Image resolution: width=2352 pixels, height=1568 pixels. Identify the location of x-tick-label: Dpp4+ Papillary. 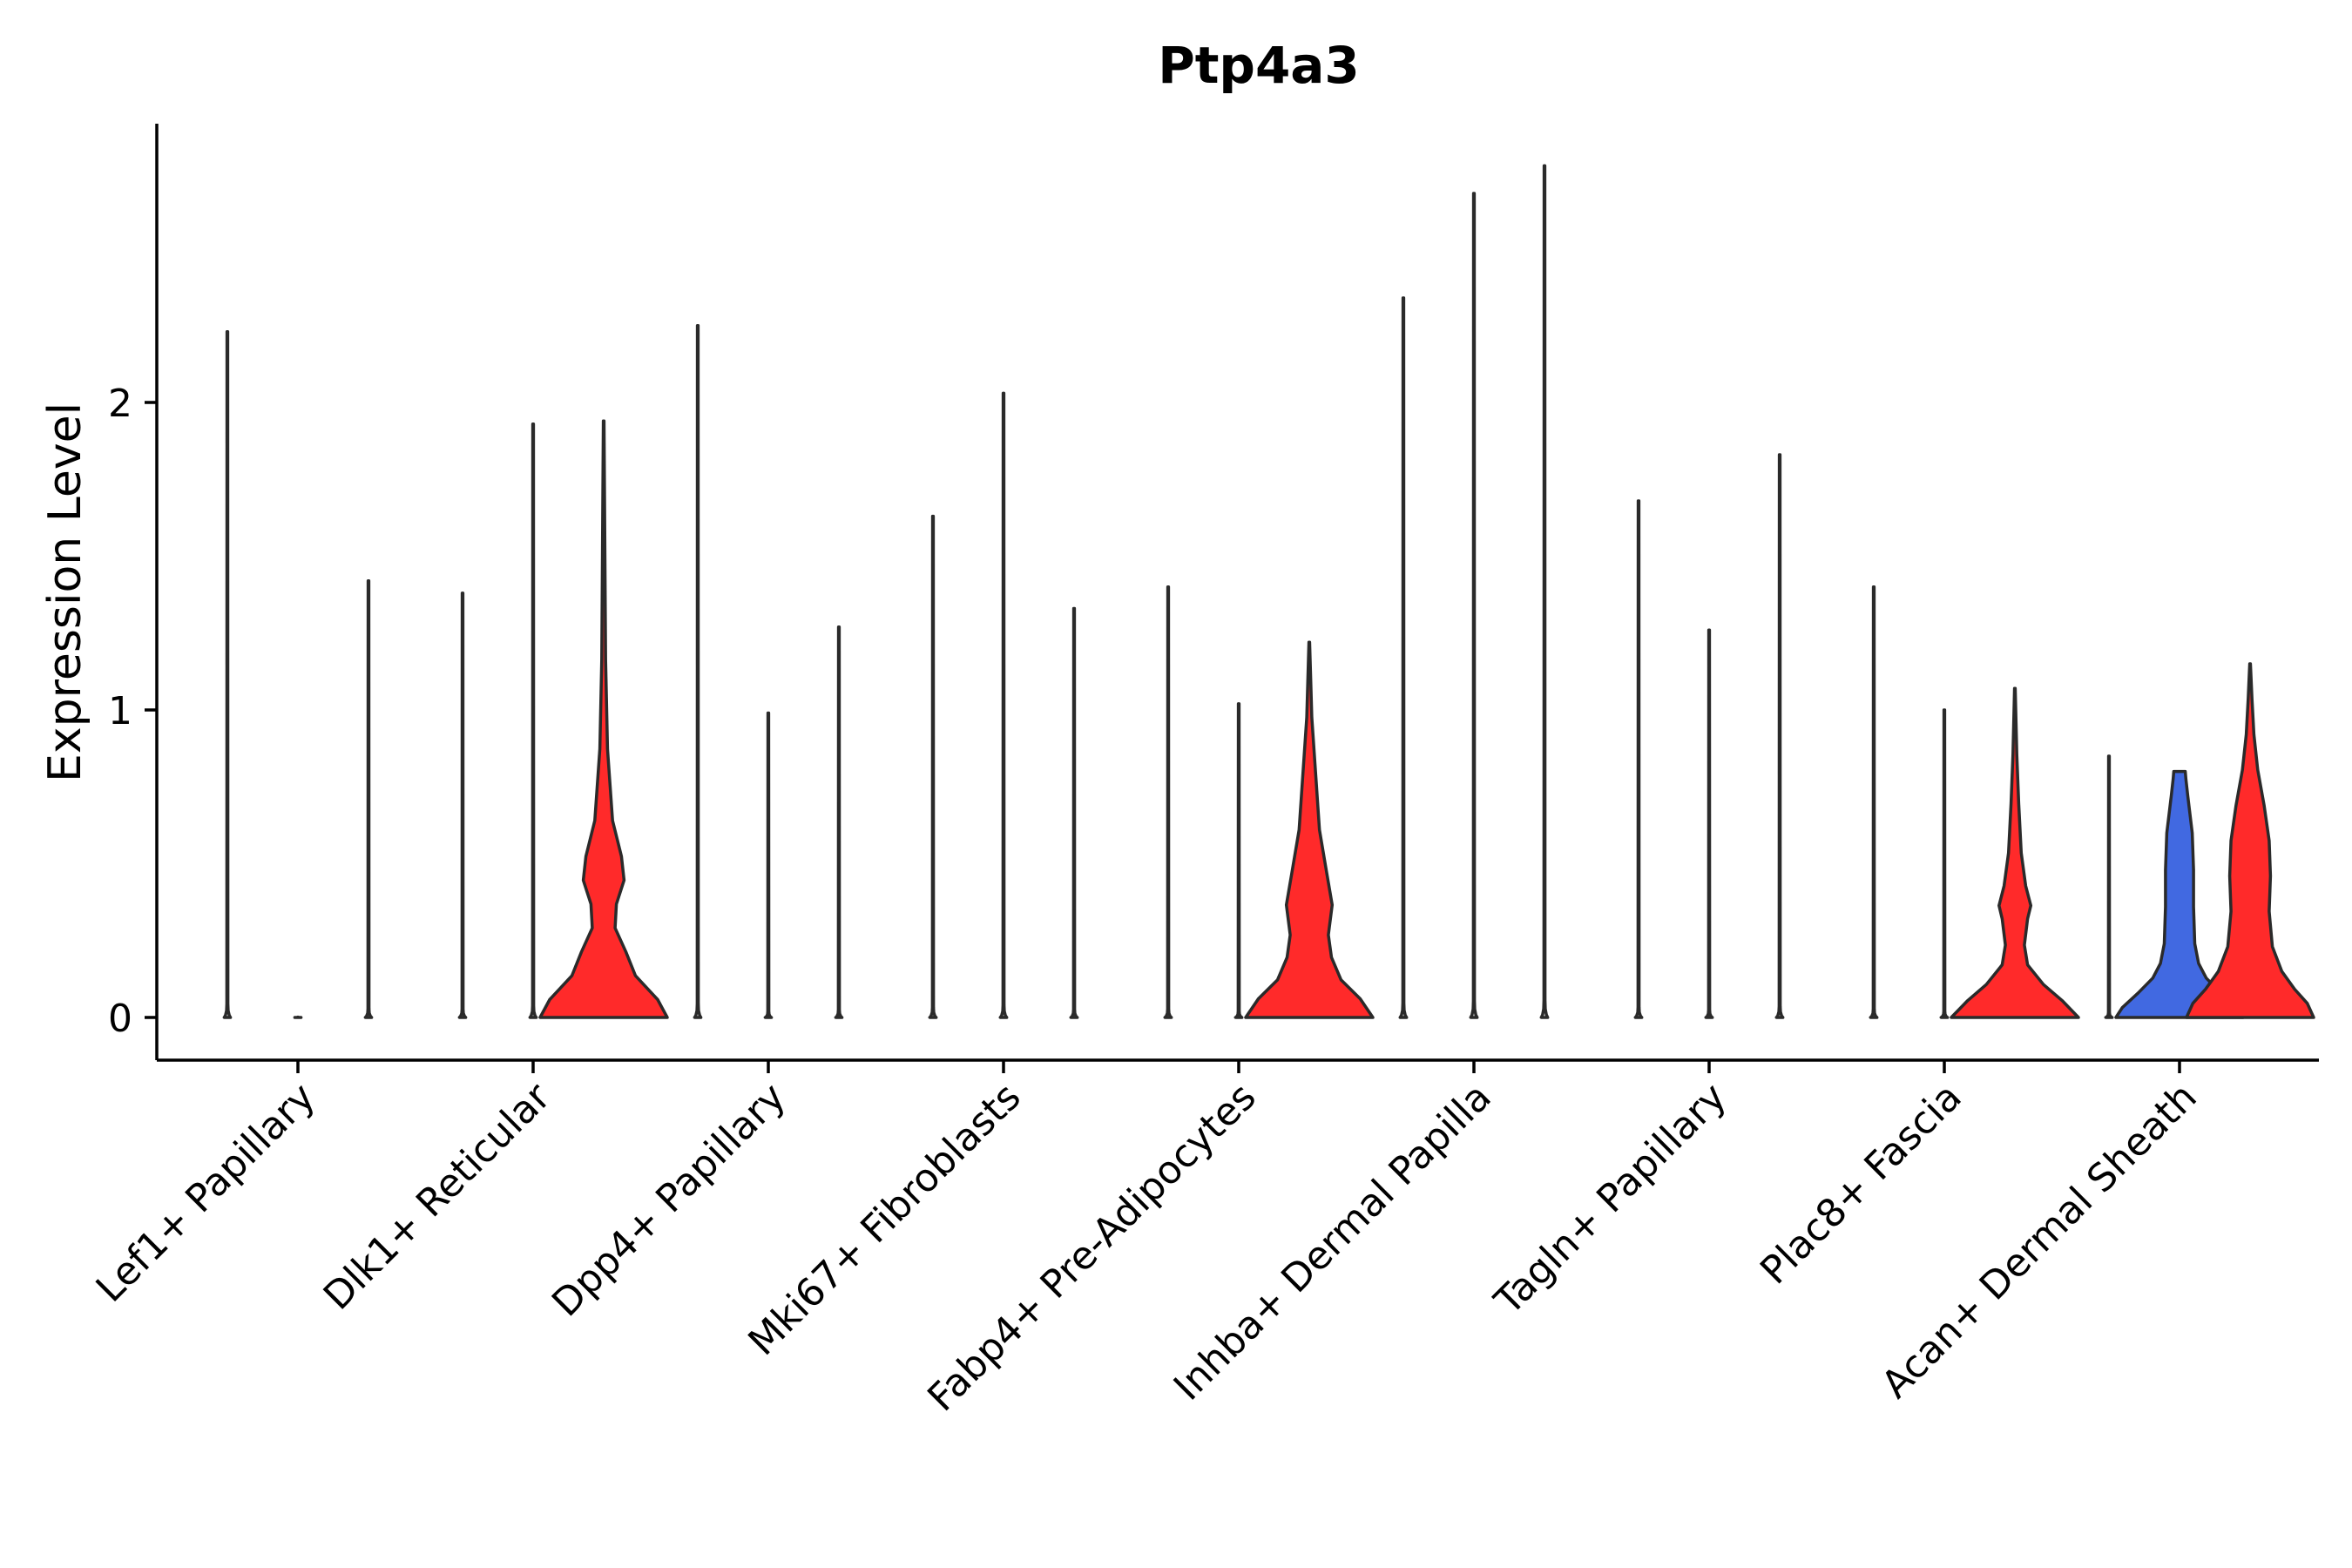
(669, 1201).